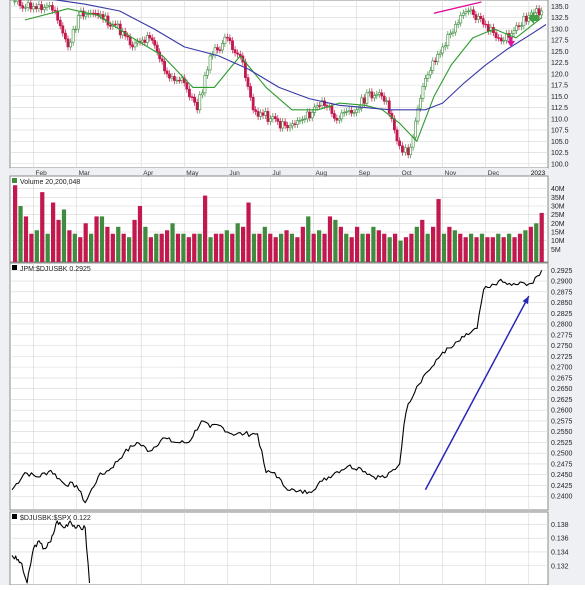 Image resolution: width=585 pixels, height=590 pixels. I want to click on ratio-tick-label: 0.2475, so click(562, 464).